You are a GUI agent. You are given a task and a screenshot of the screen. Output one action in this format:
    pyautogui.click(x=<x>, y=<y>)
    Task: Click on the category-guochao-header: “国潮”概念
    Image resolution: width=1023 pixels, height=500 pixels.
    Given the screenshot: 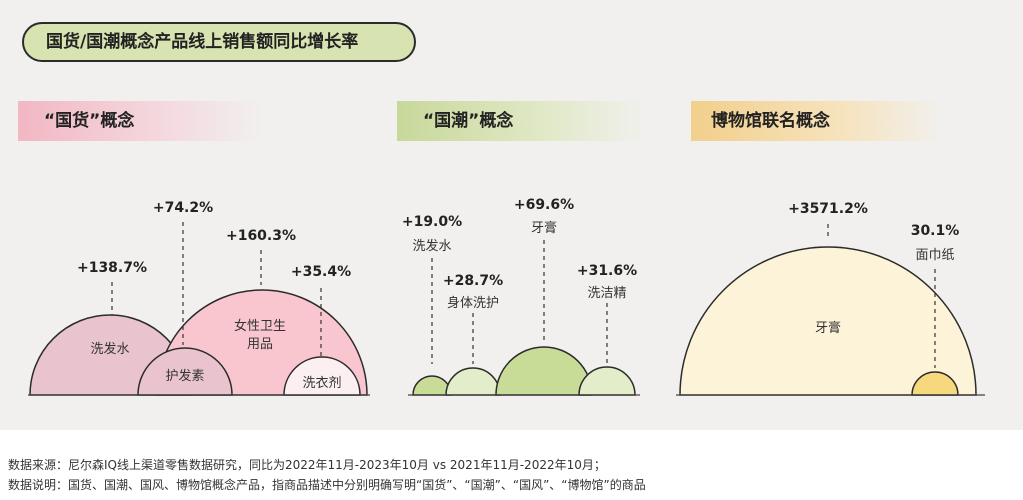 What is the action you would take?
    pyautogui.click(x=522, y=121)
    